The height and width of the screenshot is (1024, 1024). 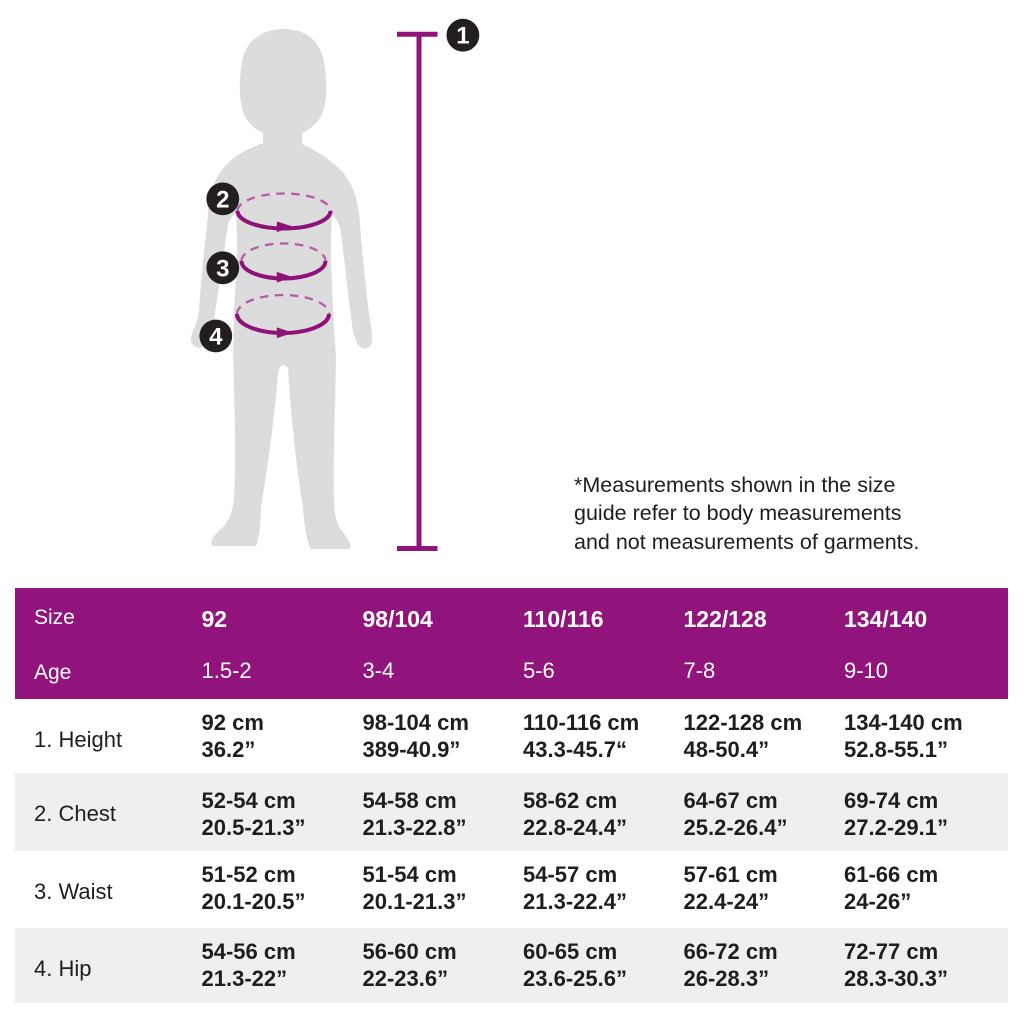 What do you see at coordinates (222, 199) in the screenshot?
I see `svg-text: 2` at bounding box center [222, 199].